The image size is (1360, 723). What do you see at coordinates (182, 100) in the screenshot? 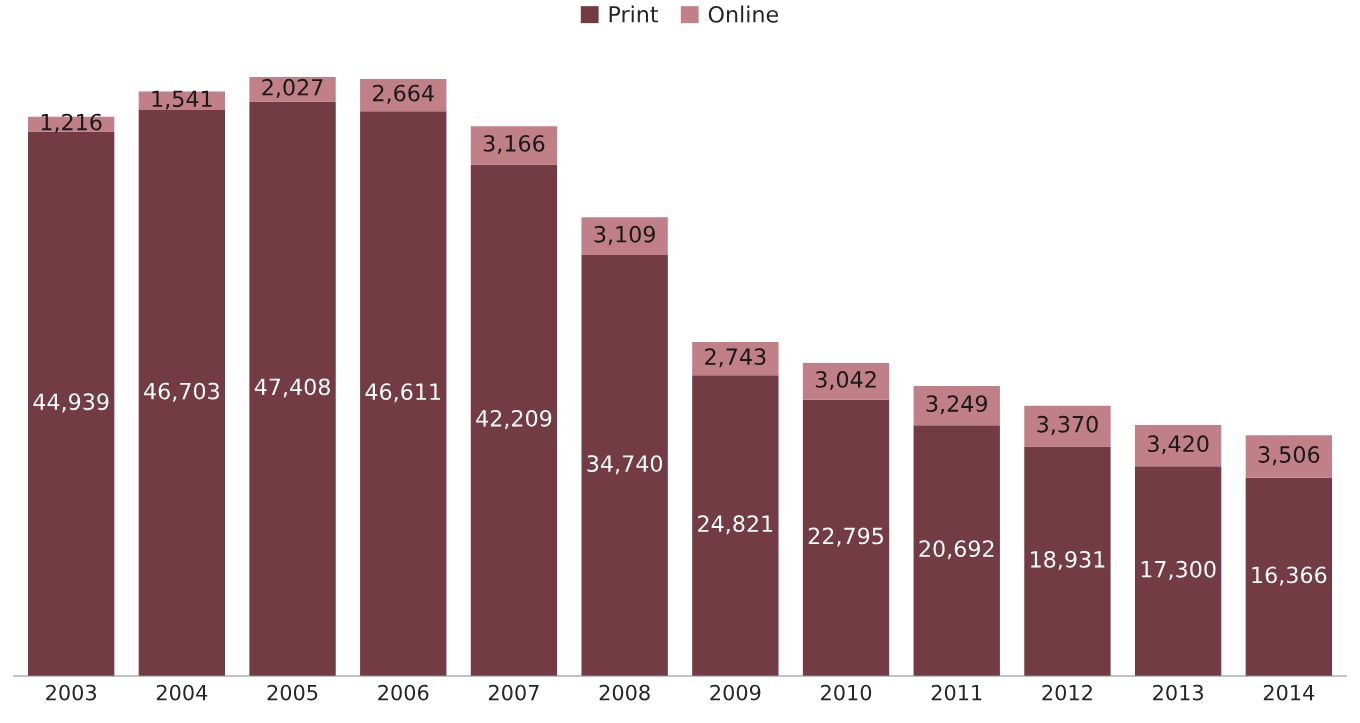
I see `data-label: 1,541` at bounding box center [182, 100].